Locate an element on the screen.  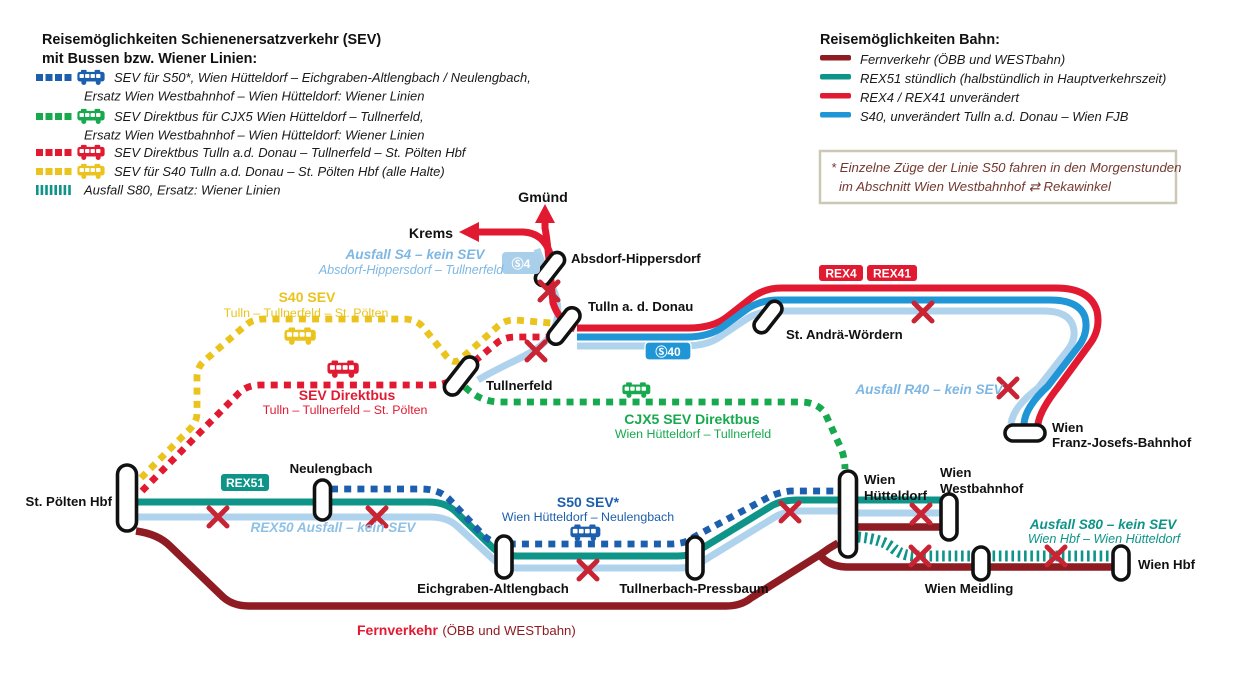
station-label-st-poelten: St. Pölten Hbf is located at coordinates (69, 501).